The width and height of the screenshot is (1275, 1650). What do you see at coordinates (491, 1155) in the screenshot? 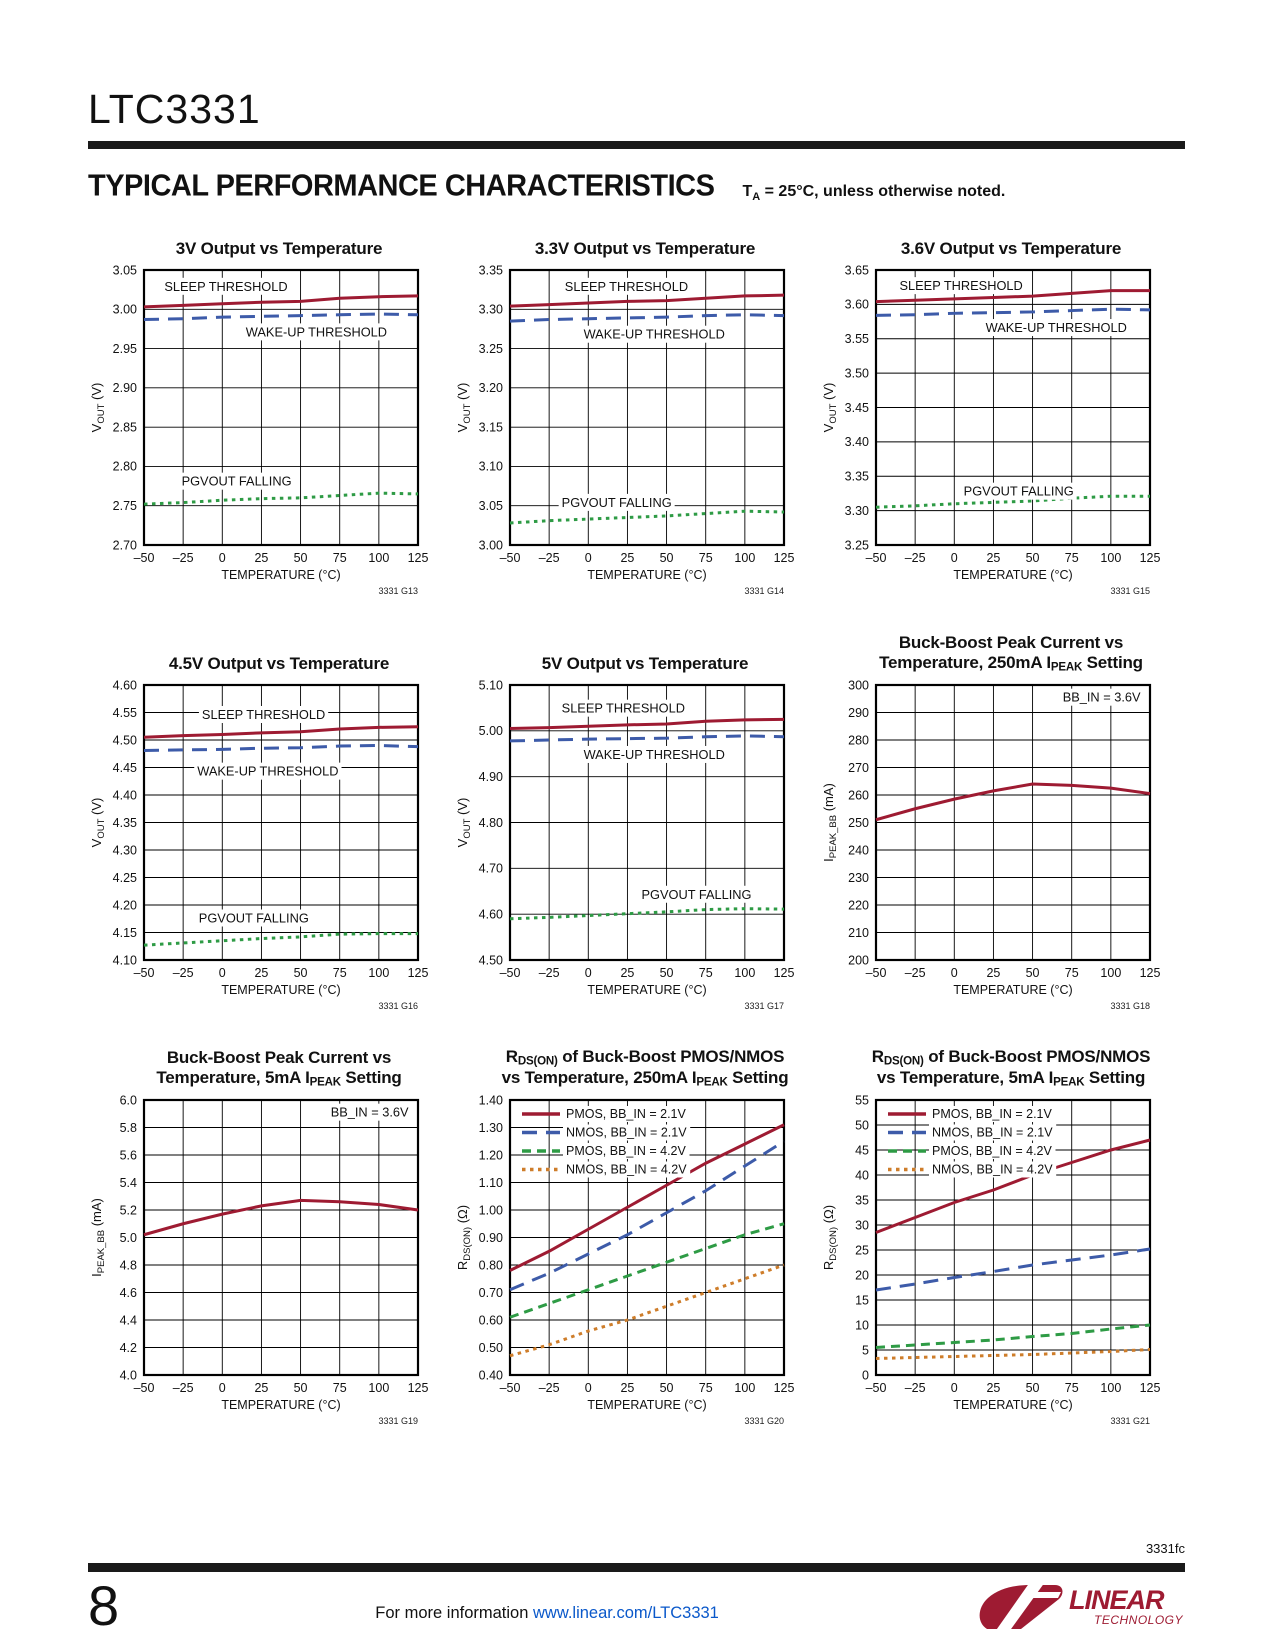
I see `y-tick-label: 1.20` at bounding box center [491, 1155].